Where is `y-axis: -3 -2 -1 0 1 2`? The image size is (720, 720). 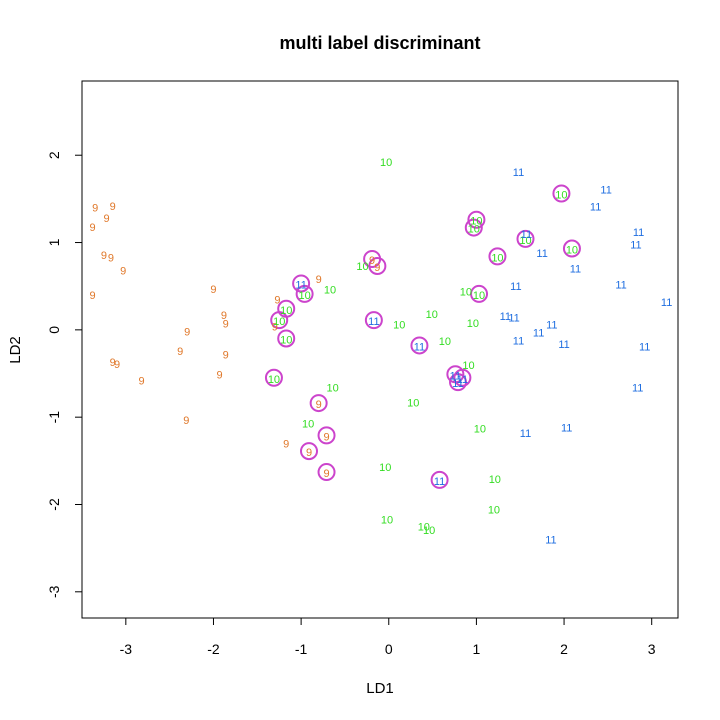 y-axis: -3 -2 -1 0 1 2 is located at coordinates (64, 374).